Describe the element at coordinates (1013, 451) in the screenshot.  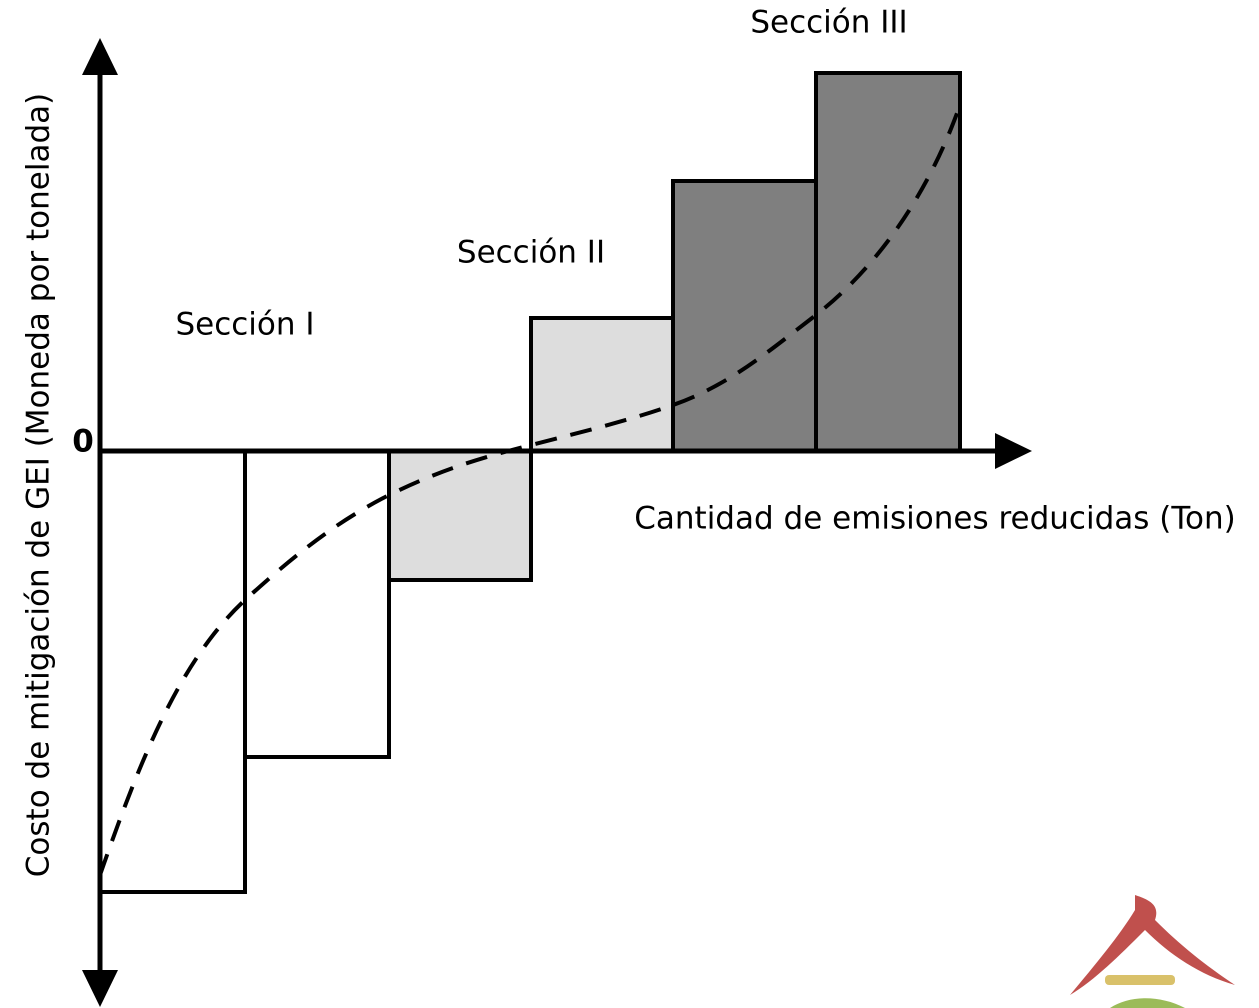
I see `x-arrow` at that location.